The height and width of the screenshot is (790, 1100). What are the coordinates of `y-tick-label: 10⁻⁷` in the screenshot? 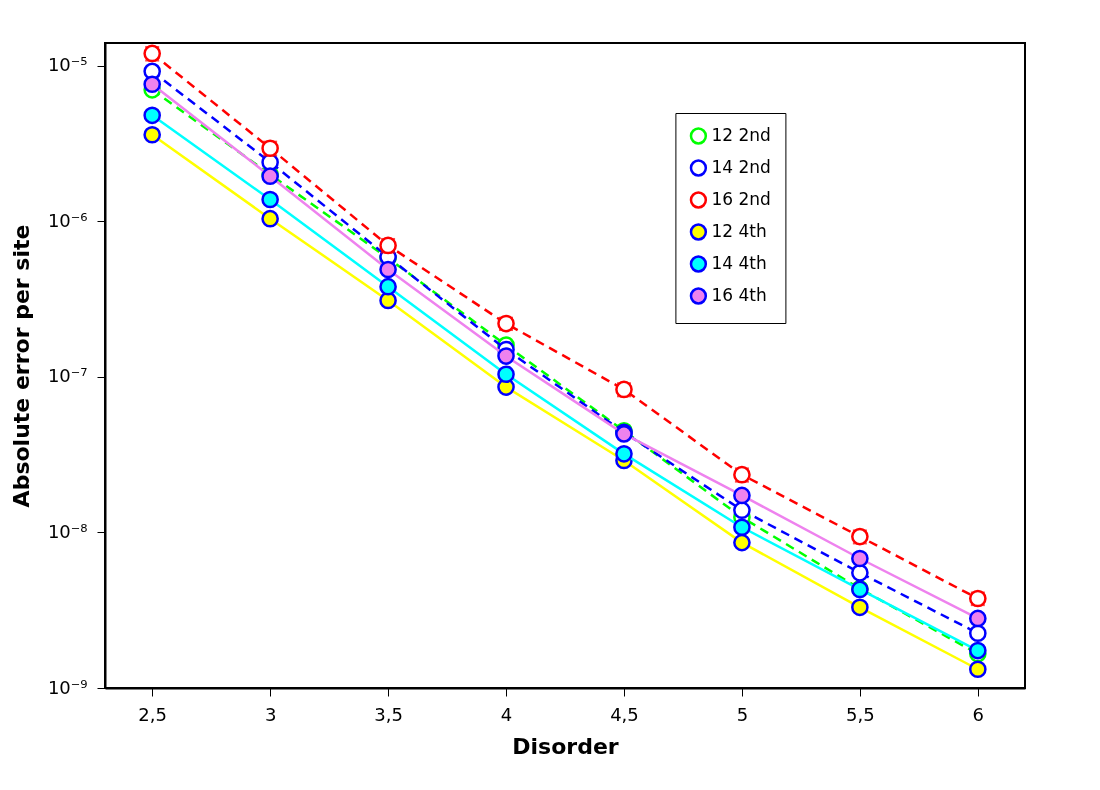 It's located at (67, 376).